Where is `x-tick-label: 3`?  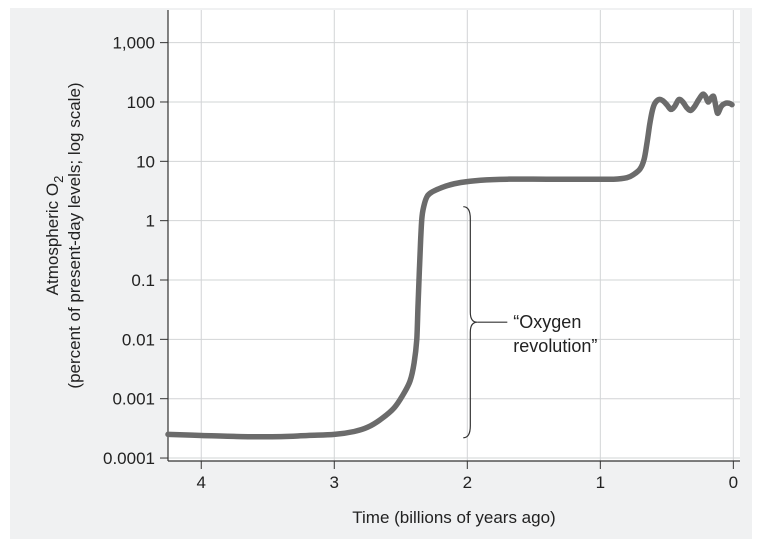
x-tick-label: 3 is located at coordinates (334, 482).